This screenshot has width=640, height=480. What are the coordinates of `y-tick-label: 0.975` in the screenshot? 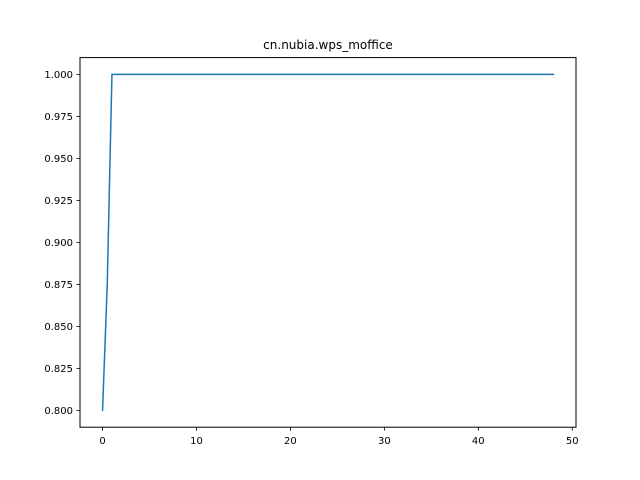 It's located at (58, 117).